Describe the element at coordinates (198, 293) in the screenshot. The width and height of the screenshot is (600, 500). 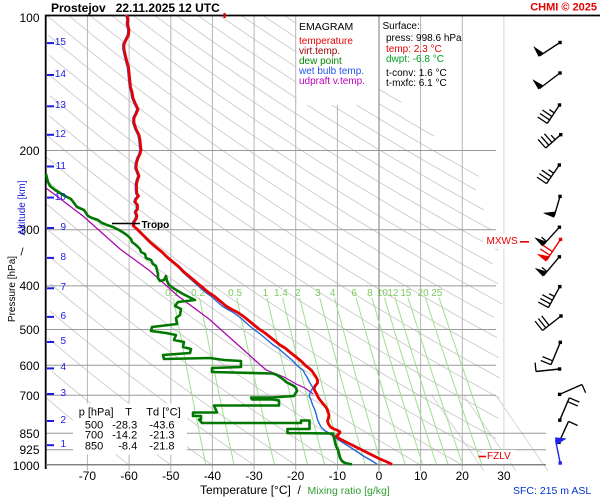
I see `svg-text: 0.2` at that location.